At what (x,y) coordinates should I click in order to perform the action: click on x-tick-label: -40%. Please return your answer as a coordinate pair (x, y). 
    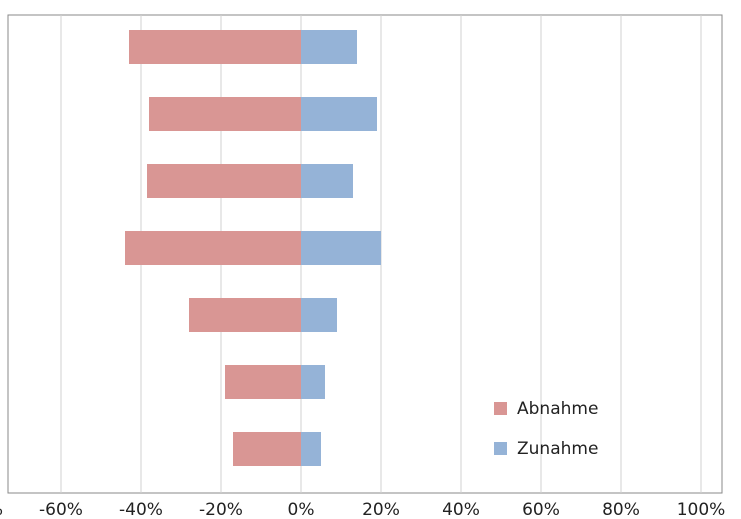
    Looking at the image, I should click on (141, 509).